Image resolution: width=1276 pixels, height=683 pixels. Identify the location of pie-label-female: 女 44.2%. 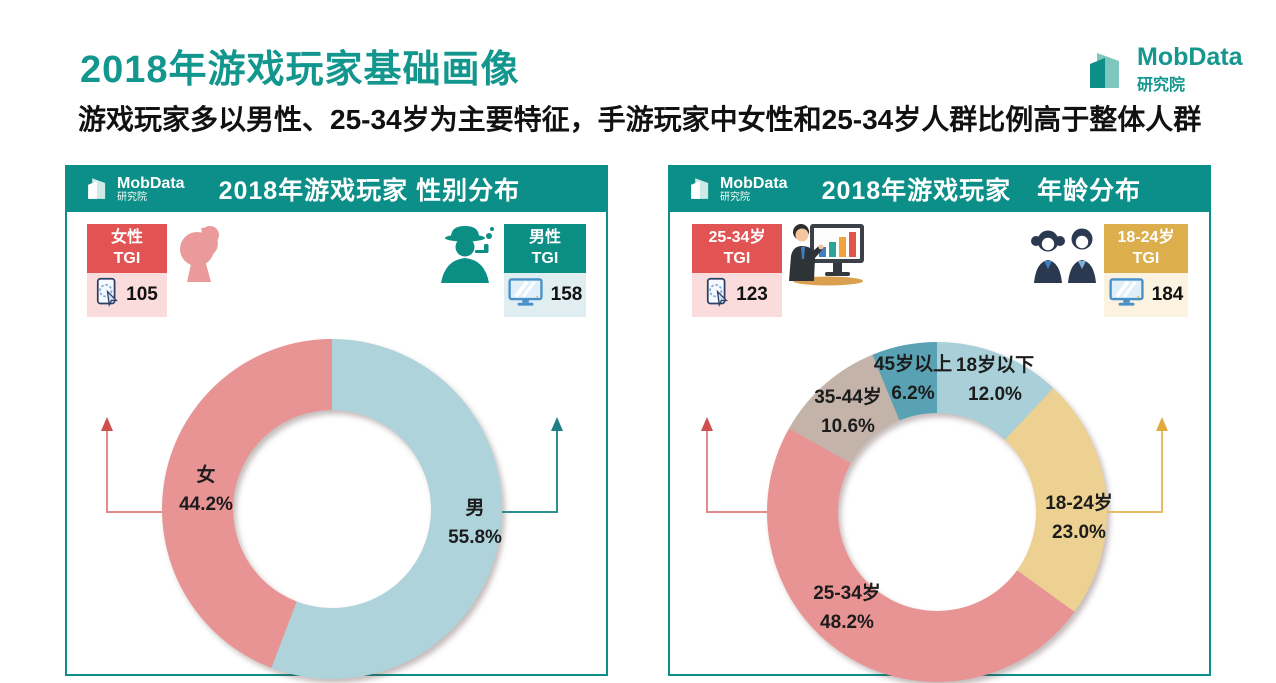
(206, 490).